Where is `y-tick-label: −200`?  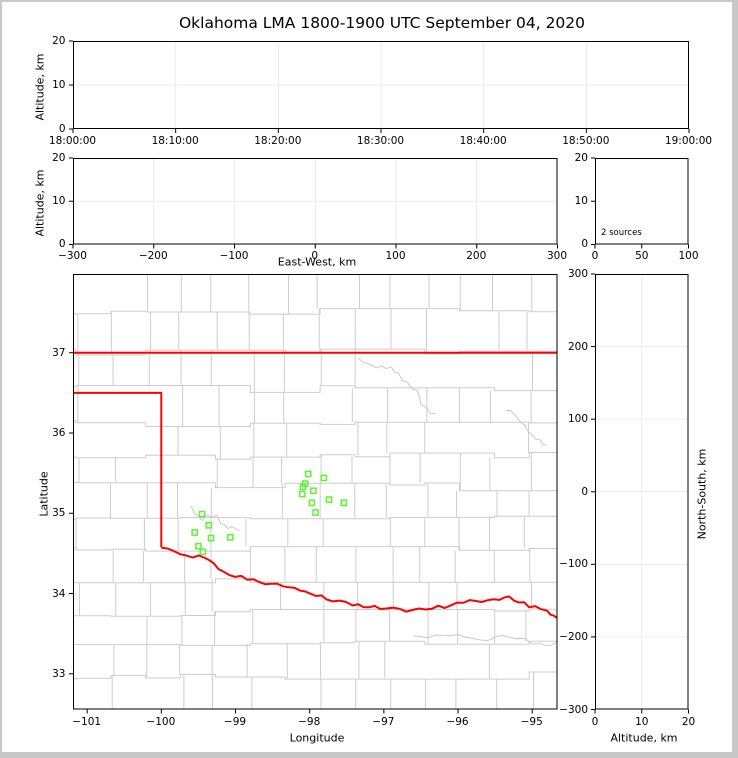
y-tick-label: −200 is located at coordinates (573, 636).